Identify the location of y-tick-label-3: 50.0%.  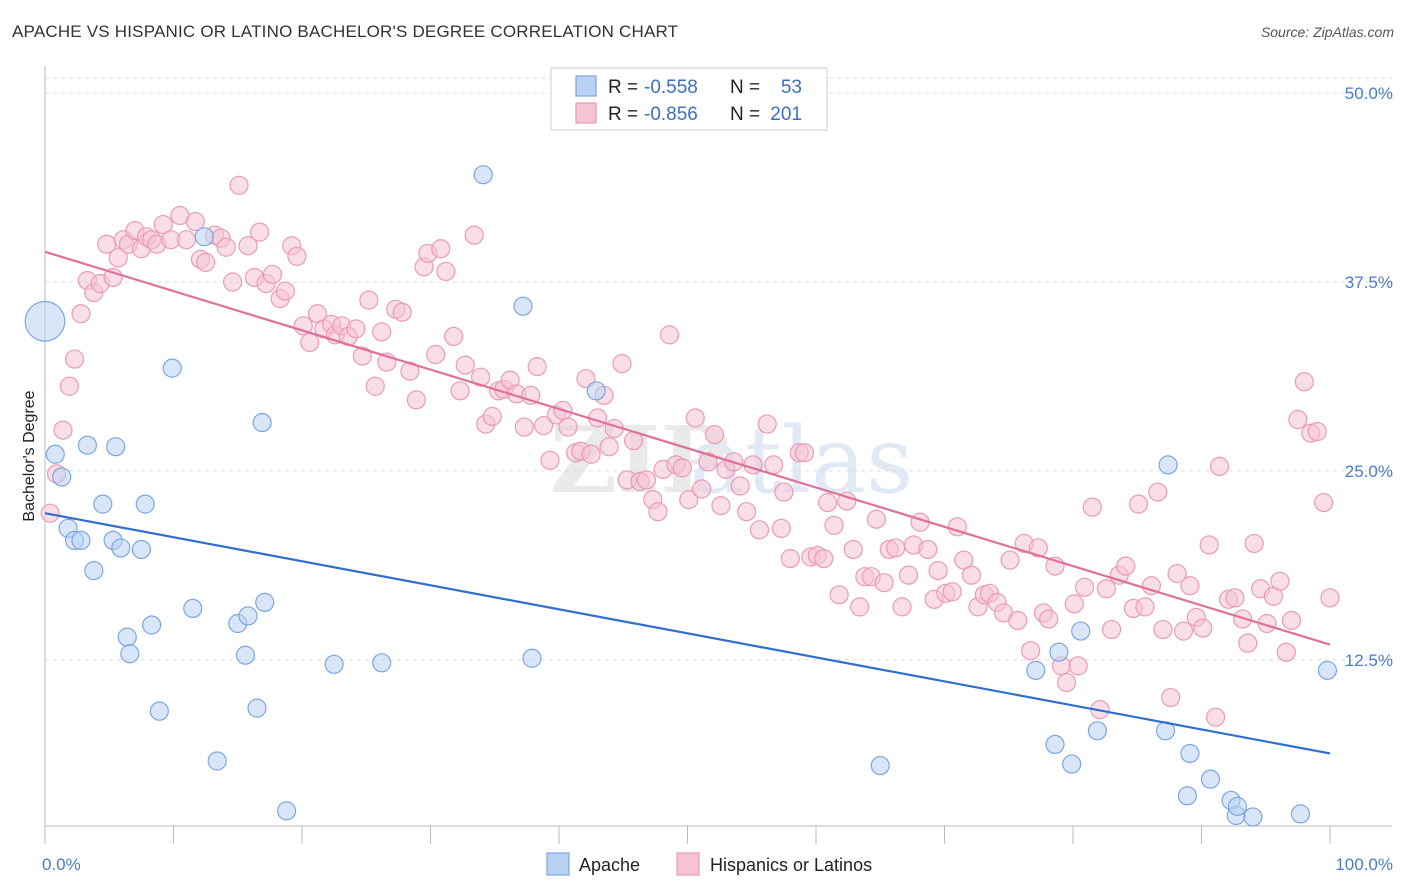
(1369, 93).